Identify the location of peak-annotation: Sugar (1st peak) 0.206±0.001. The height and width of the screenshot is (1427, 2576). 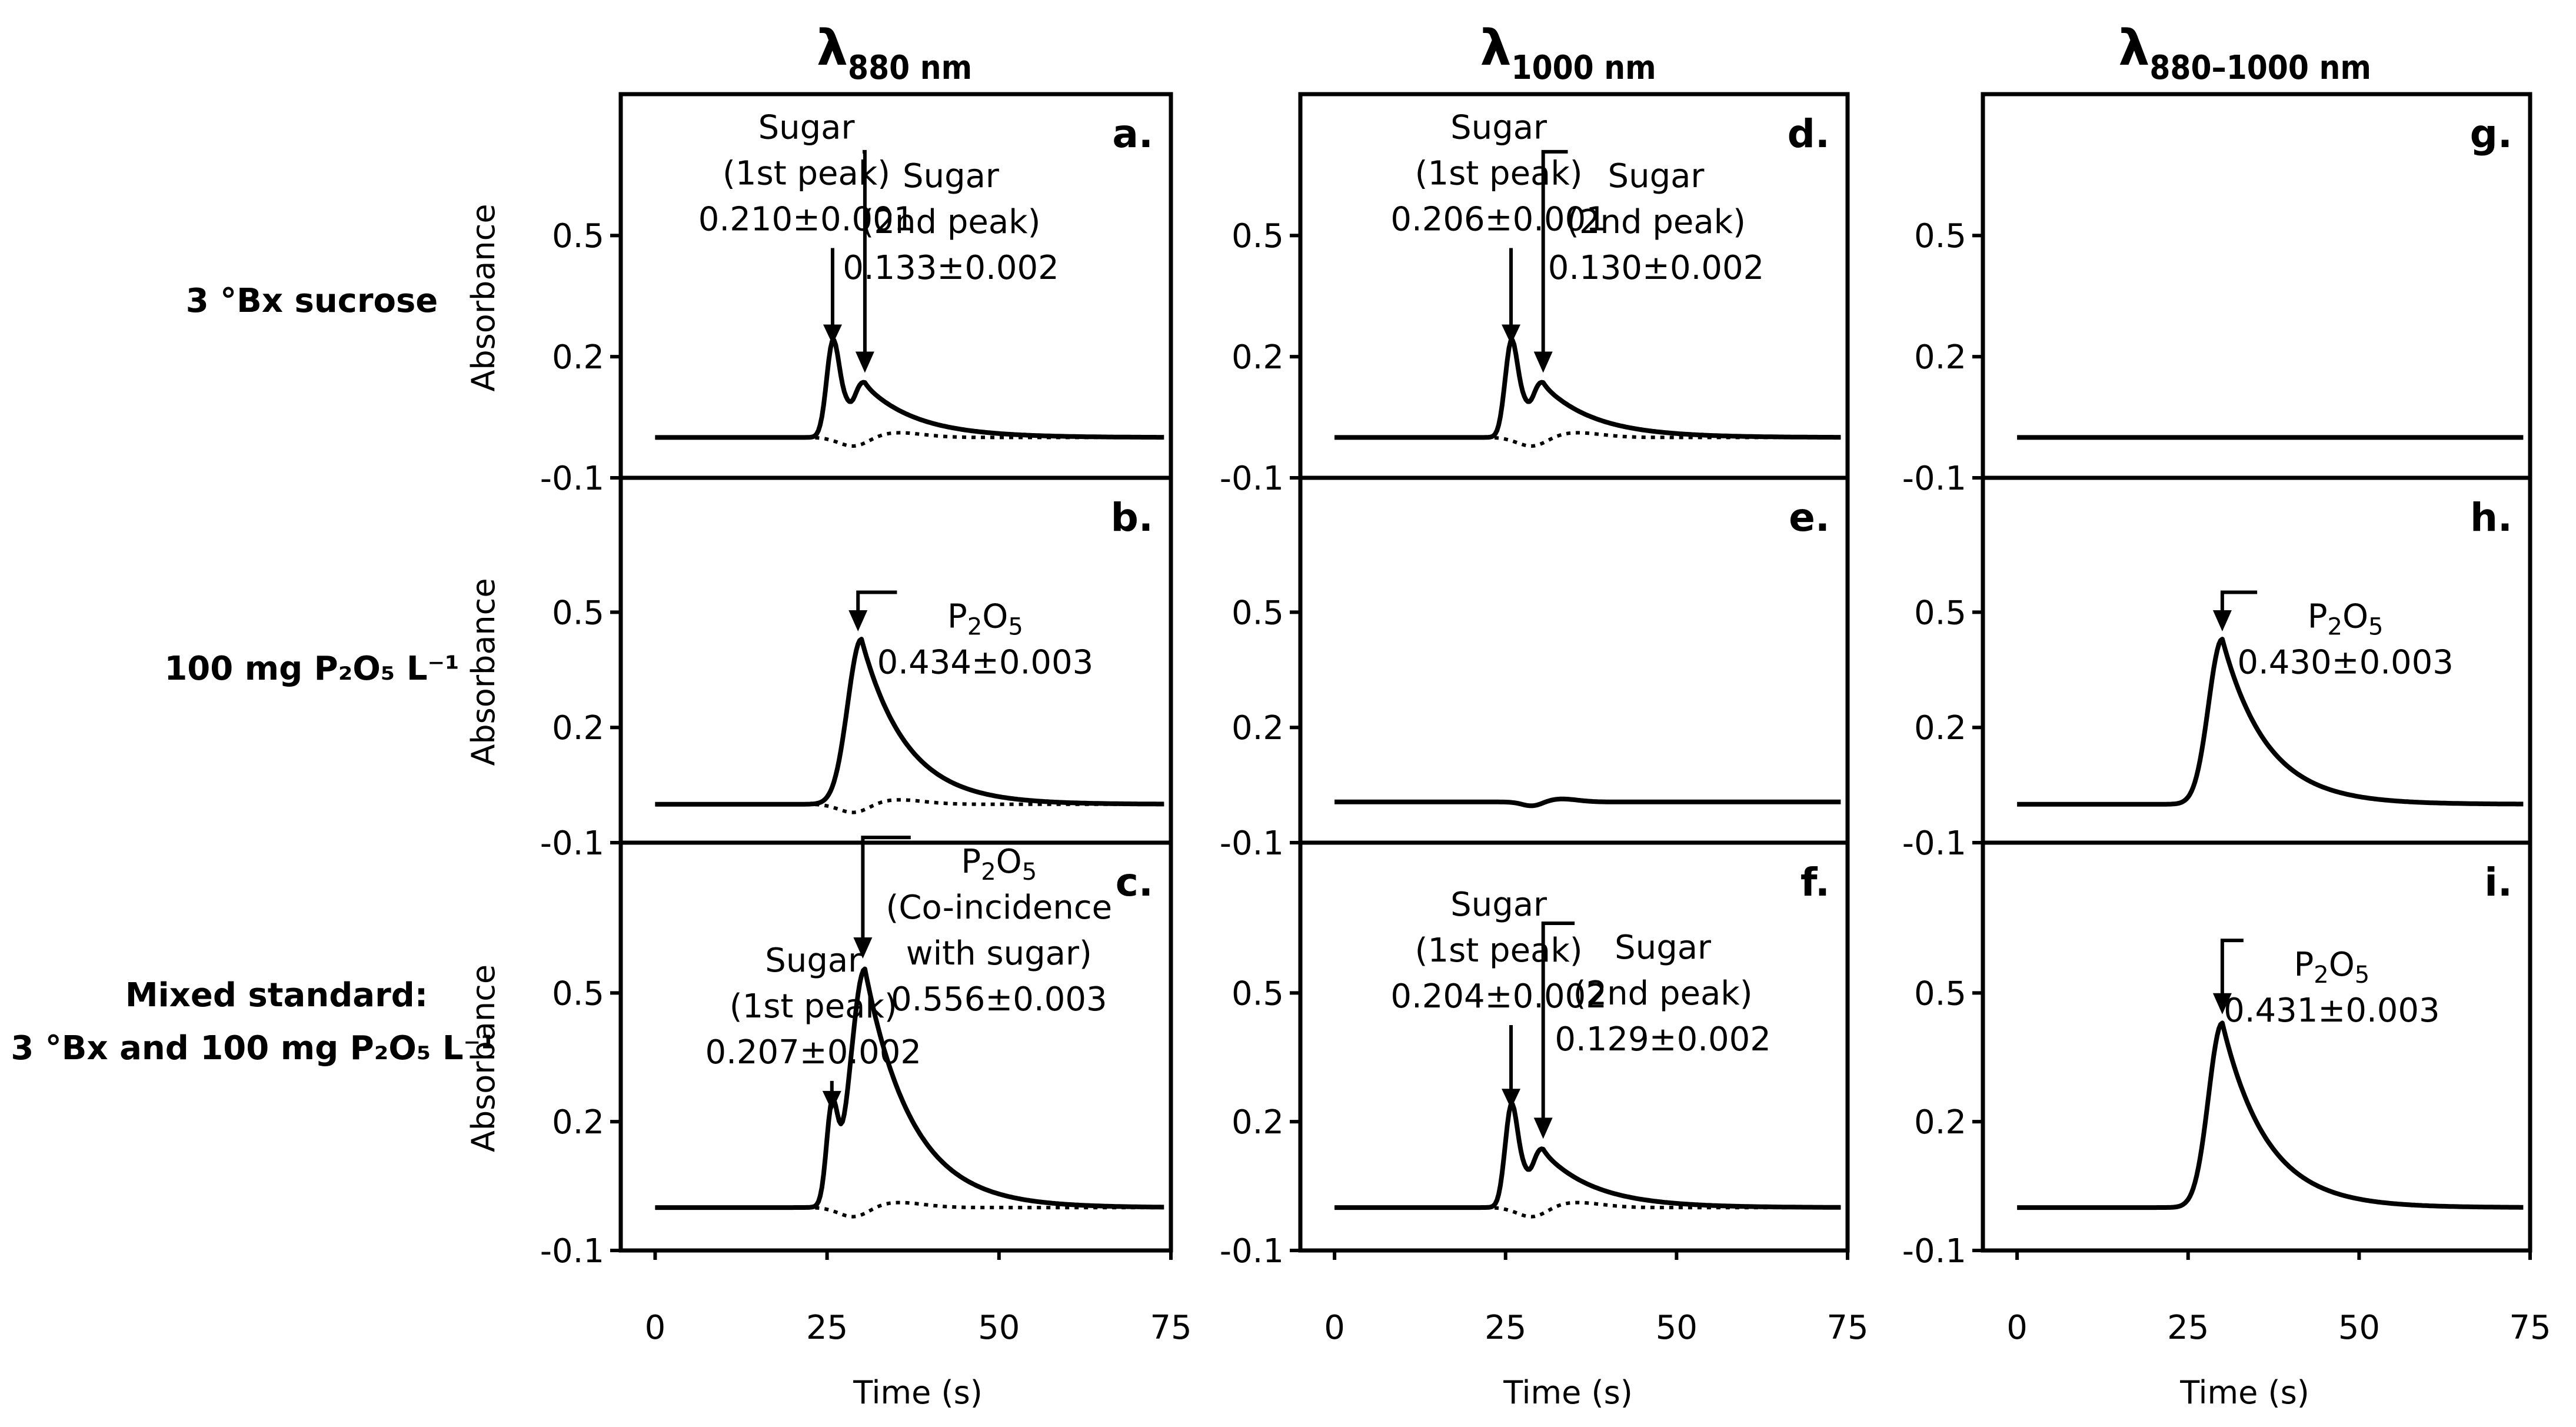
(1498, 226).